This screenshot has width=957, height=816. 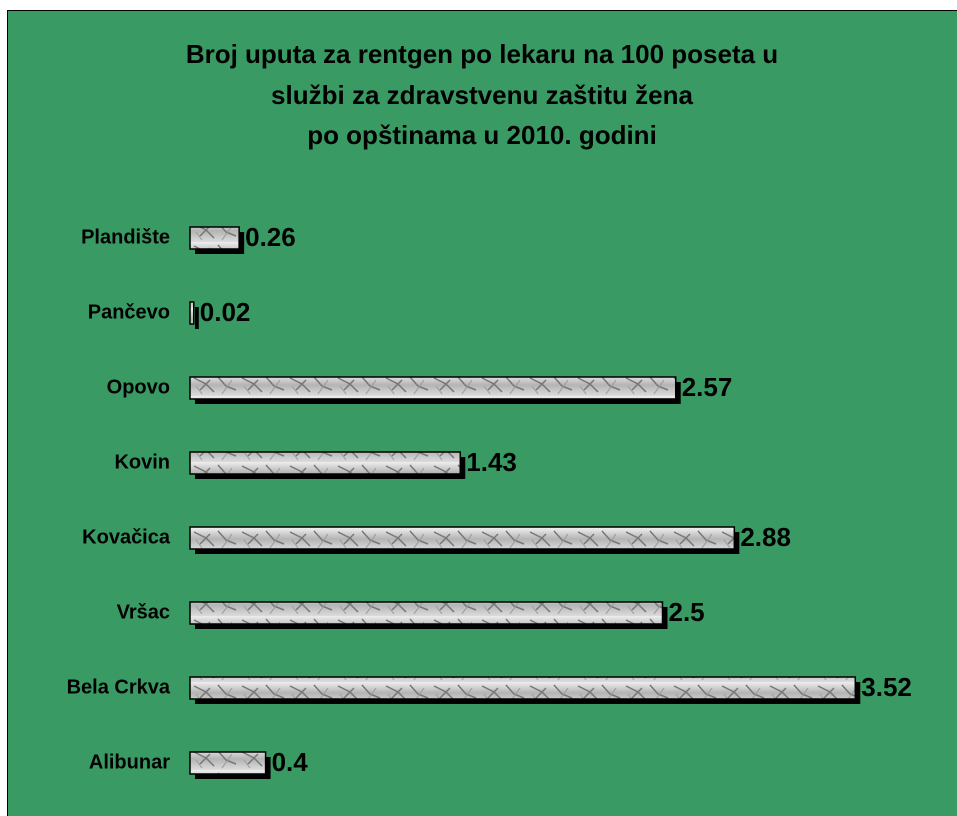 What do you see at coordinates (270, 237) in the screenshot?
I see `value-label: 0.26` at bounding box center [270, 237].